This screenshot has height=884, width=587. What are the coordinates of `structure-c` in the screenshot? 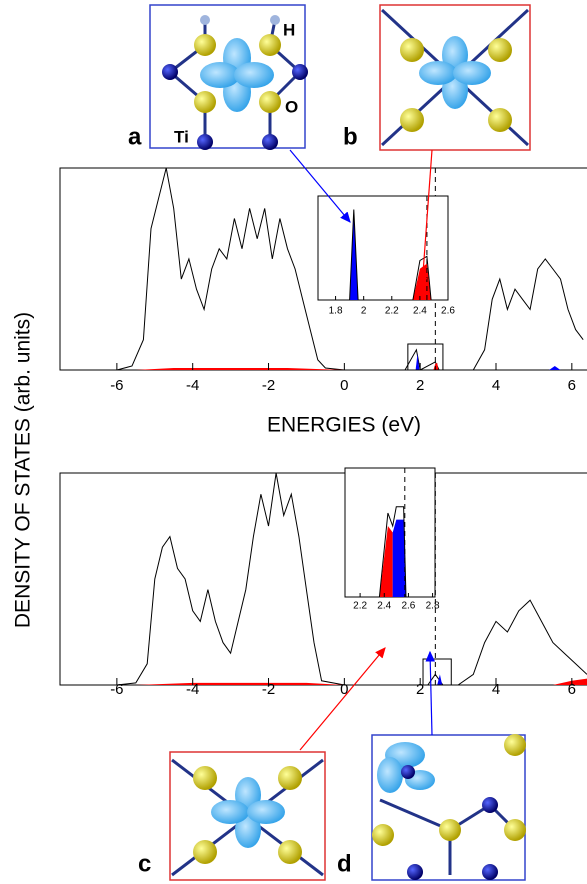 It's located at (247, 816).